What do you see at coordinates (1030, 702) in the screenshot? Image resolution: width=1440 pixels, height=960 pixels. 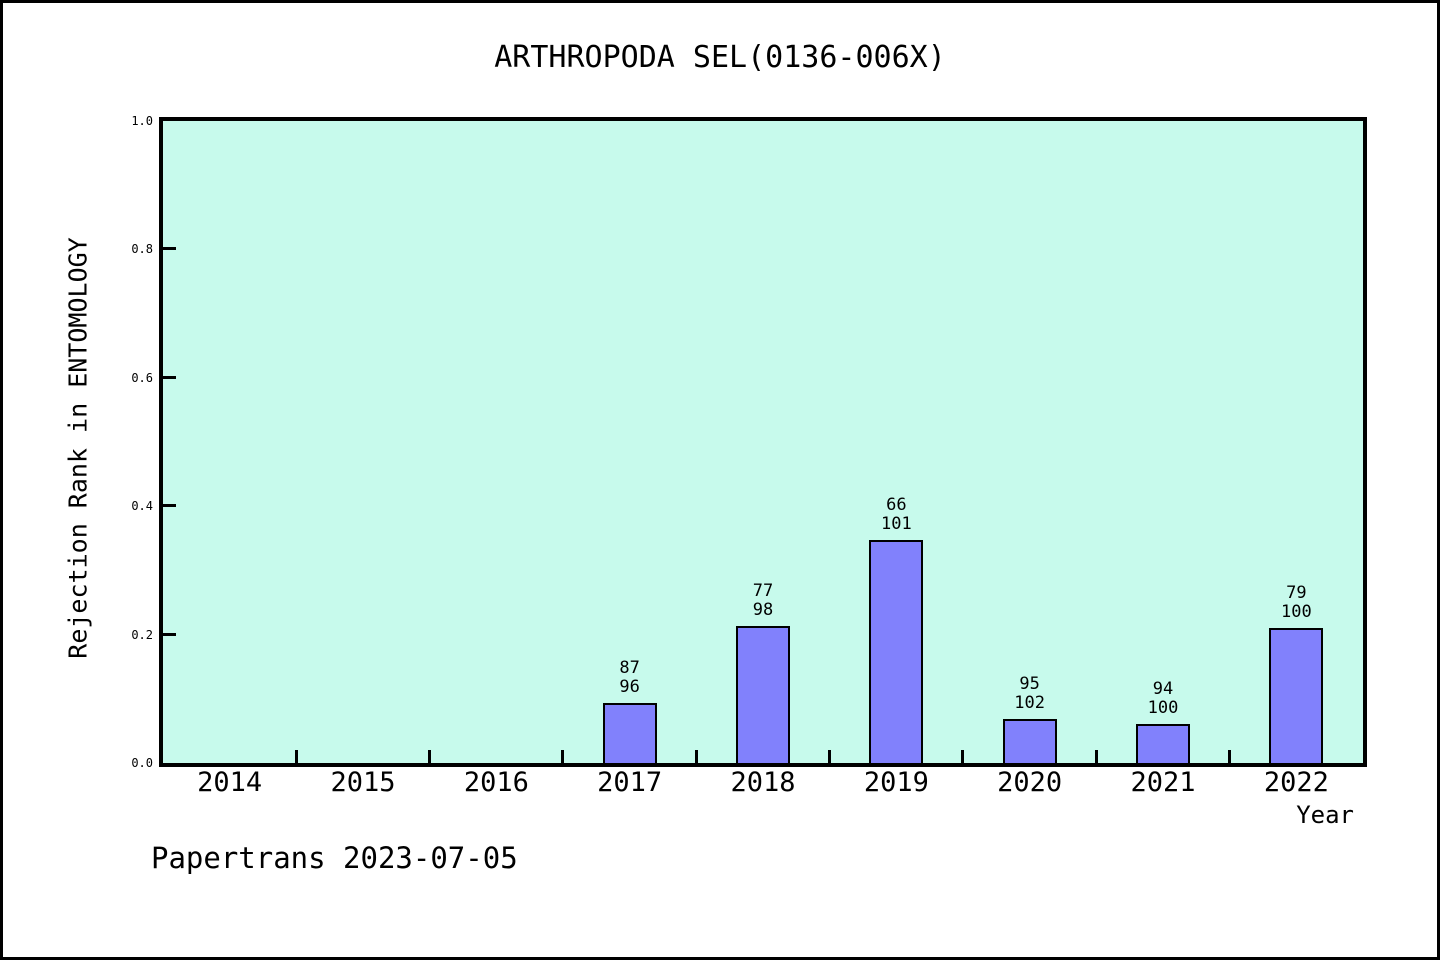 I see `bar-total-value: 102` at bounding box center [1030, 702].